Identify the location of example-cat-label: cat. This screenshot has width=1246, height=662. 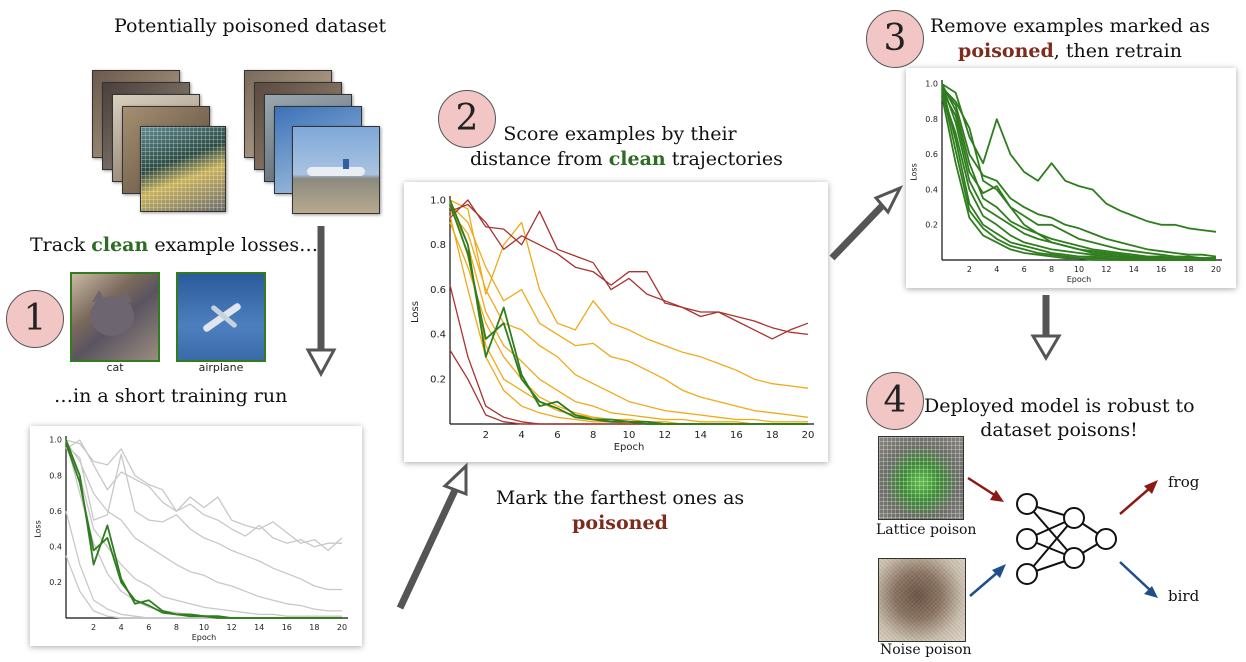
(115, 367).